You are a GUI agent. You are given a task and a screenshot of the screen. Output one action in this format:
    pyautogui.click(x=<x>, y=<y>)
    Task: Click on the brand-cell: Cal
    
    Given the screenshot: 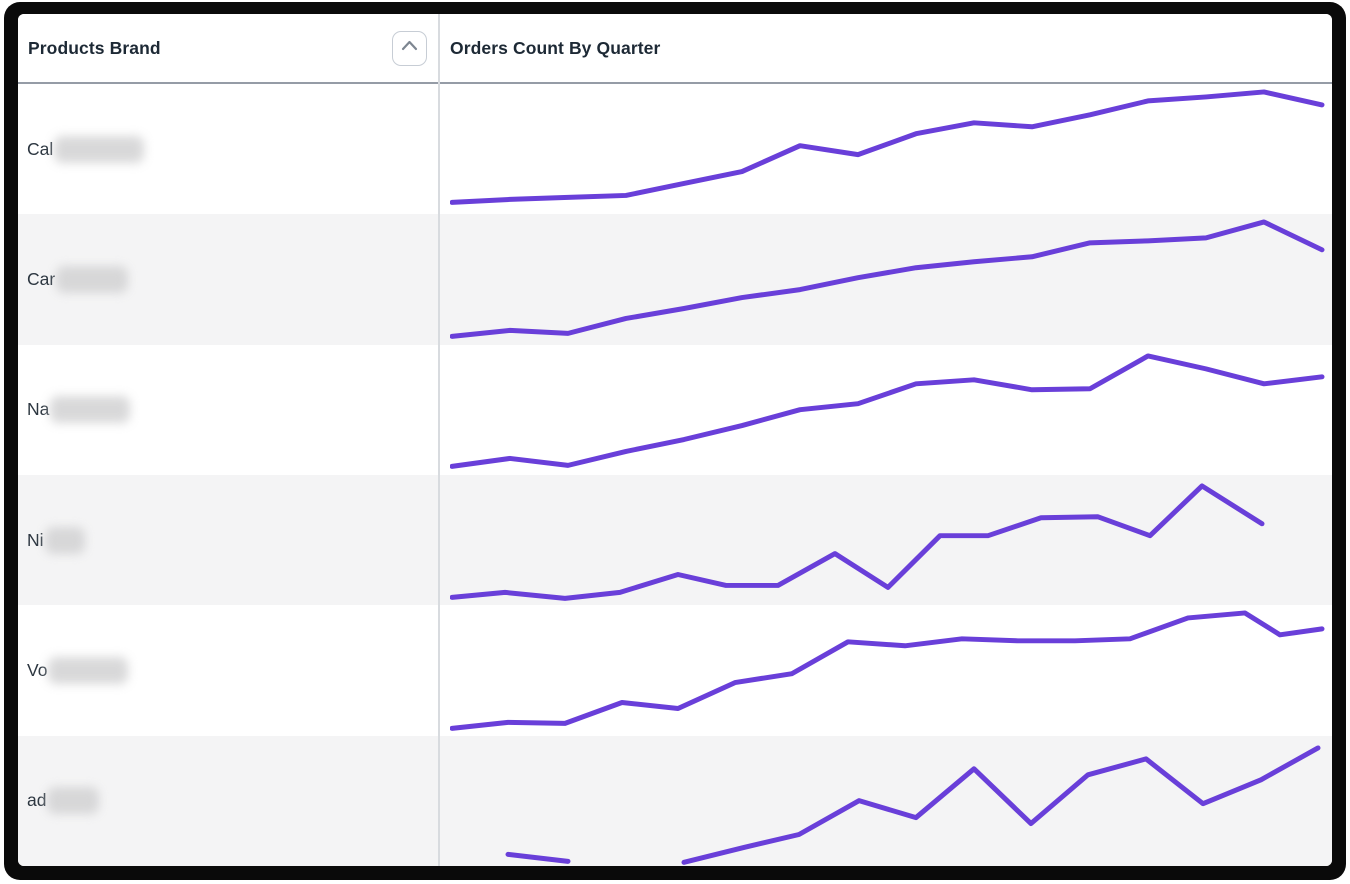 What is the action you would take?
    pyautogui.click(x=228, y=149)
    